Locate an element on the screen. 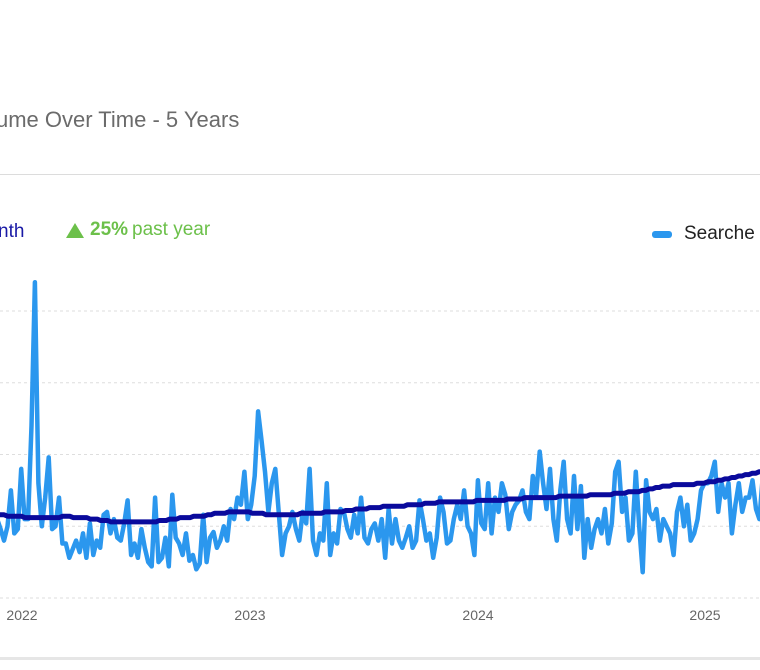  trend-line is located at coordinates (380, 497).